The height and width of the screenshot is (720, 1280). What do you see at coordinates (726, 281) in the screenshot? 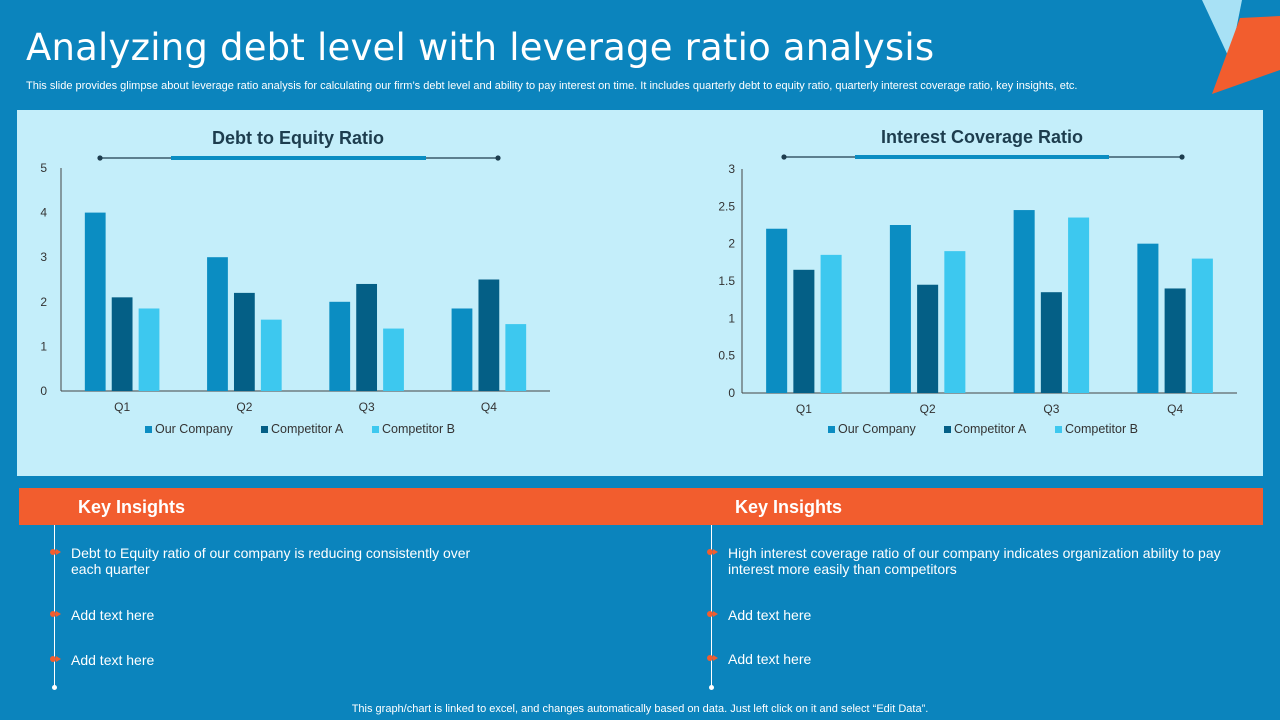
I see `y-tick-label: 1.5` at bounding box center [726, 281].